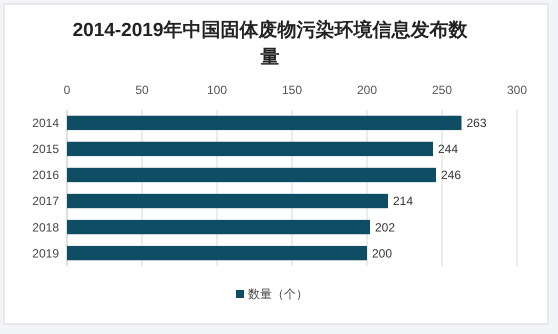 This screenshot has width=558, height=334. Describe the element at coordinates (403, 201) in the screenshot. I see `data-label: 214` at that location.